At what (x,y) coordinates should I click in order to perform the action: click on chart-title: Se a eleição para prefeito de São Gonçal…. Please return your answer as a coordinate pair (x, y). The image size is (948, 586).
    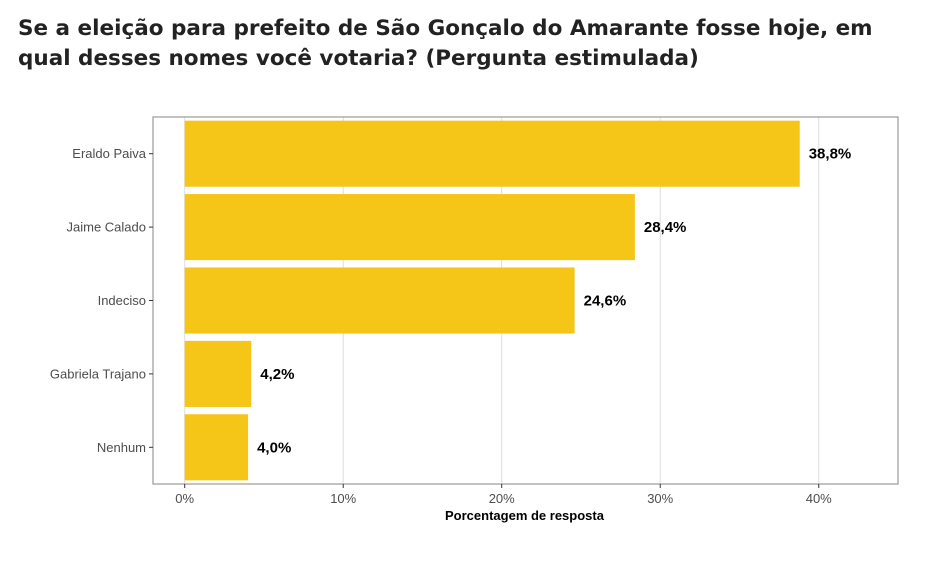
    Looking at the image, I should click on (445, 43).